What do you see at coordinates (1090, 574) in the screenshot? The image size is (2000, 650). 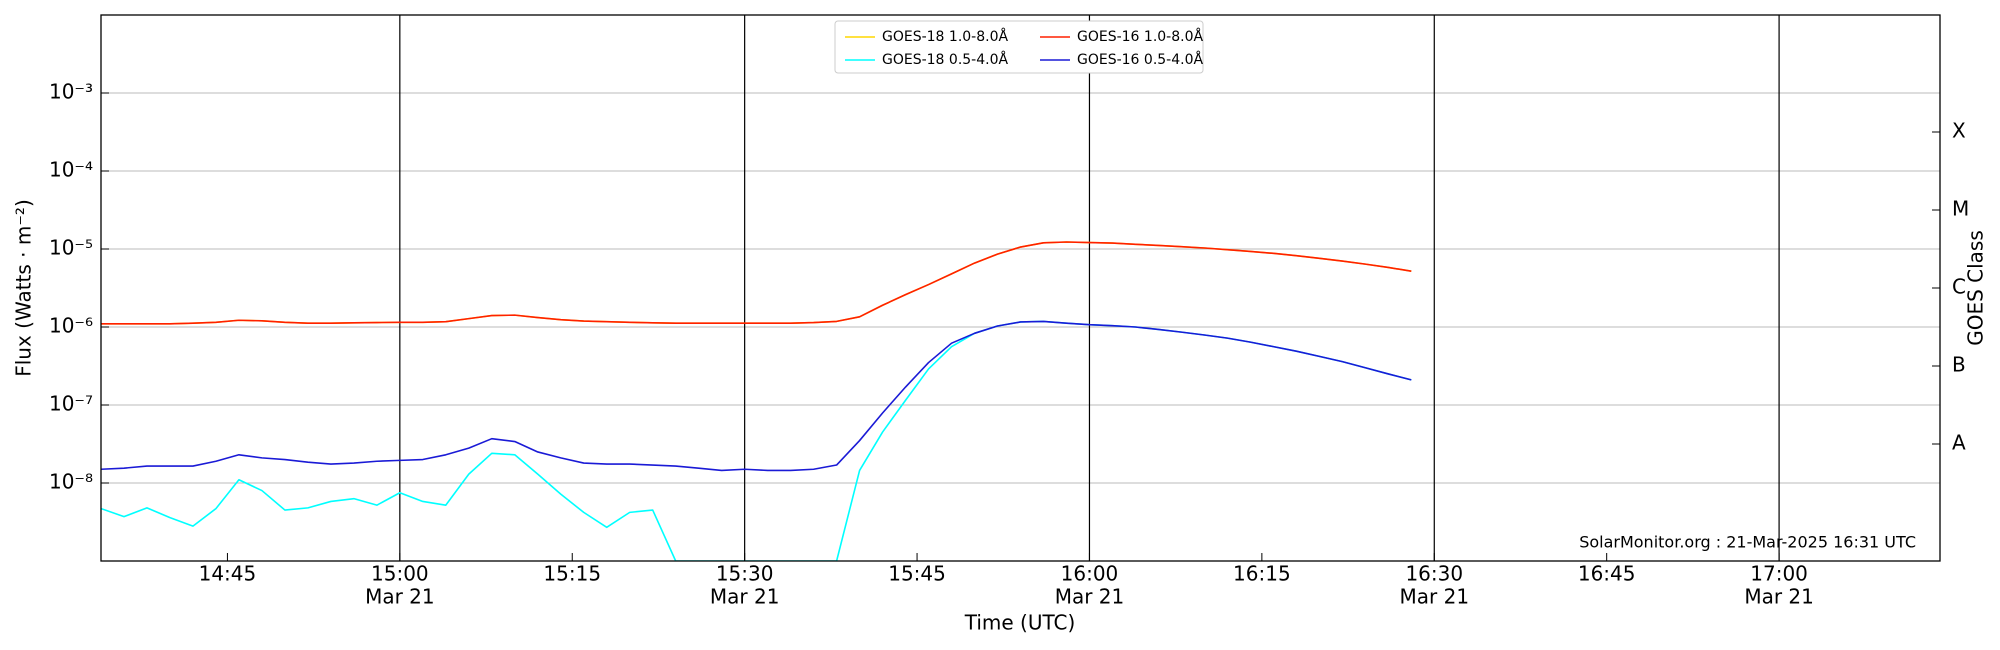 I see `x-tick-label: 16:00` at bounding box center [1090, 574].